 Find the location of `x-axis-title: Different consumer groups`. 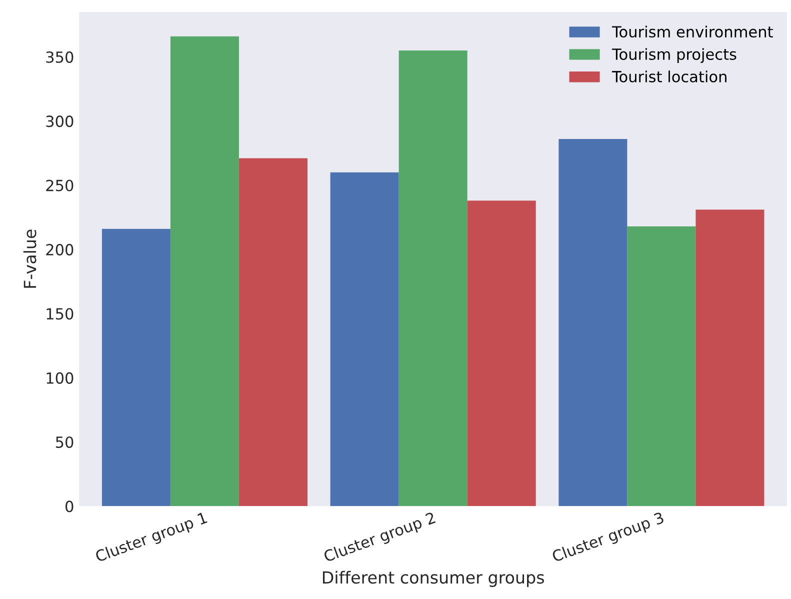

x-axis-title: Different consumer groups is located at coordinates (433, 578).